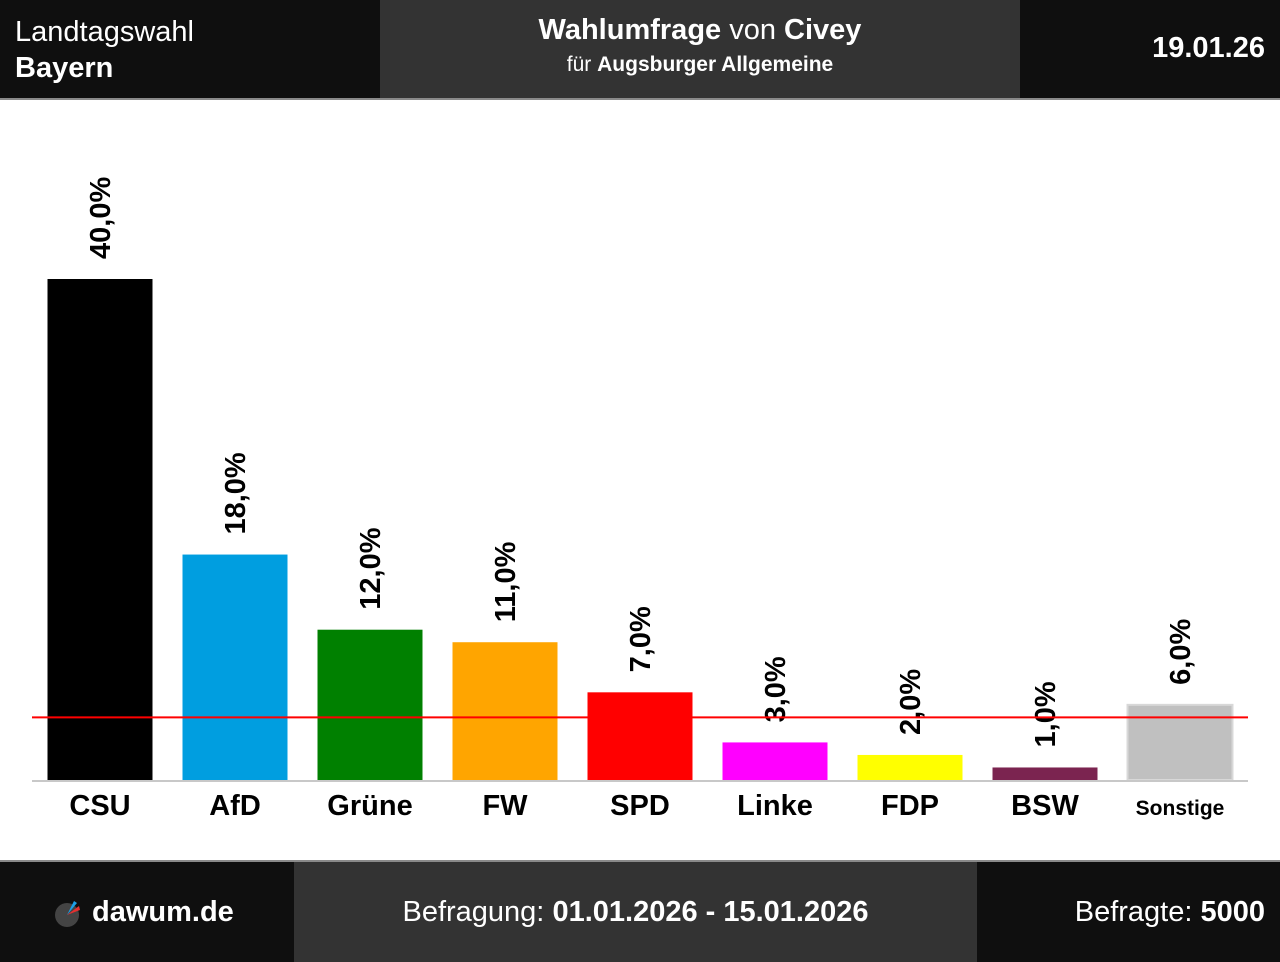 Image resolution: width=1280 pixels, height=962 pixels. I want to click on data-label: 12,0%, so click(371, 568).